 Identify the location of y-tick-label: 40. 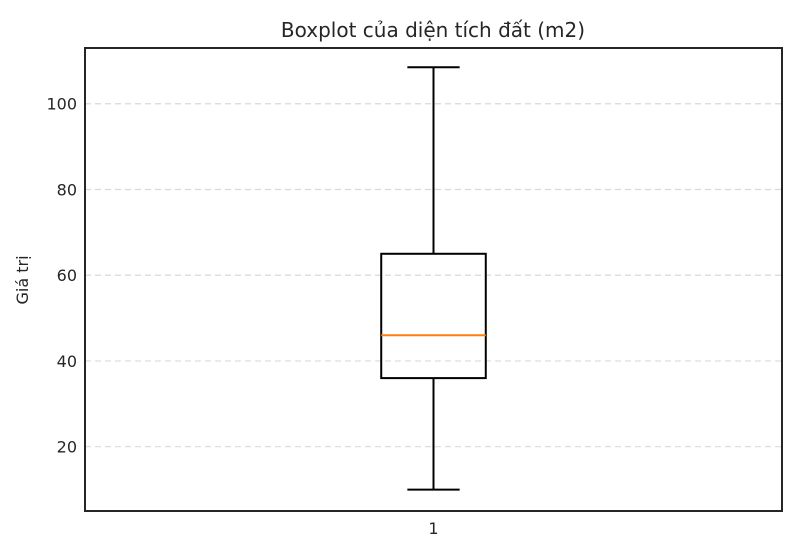
(67, 361).